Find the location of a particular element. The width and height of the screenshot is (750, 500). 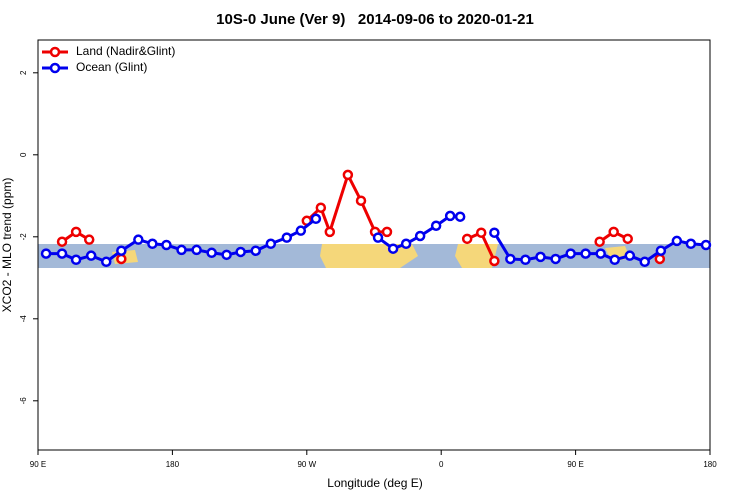

land-area is located at coordinates (476, 256).